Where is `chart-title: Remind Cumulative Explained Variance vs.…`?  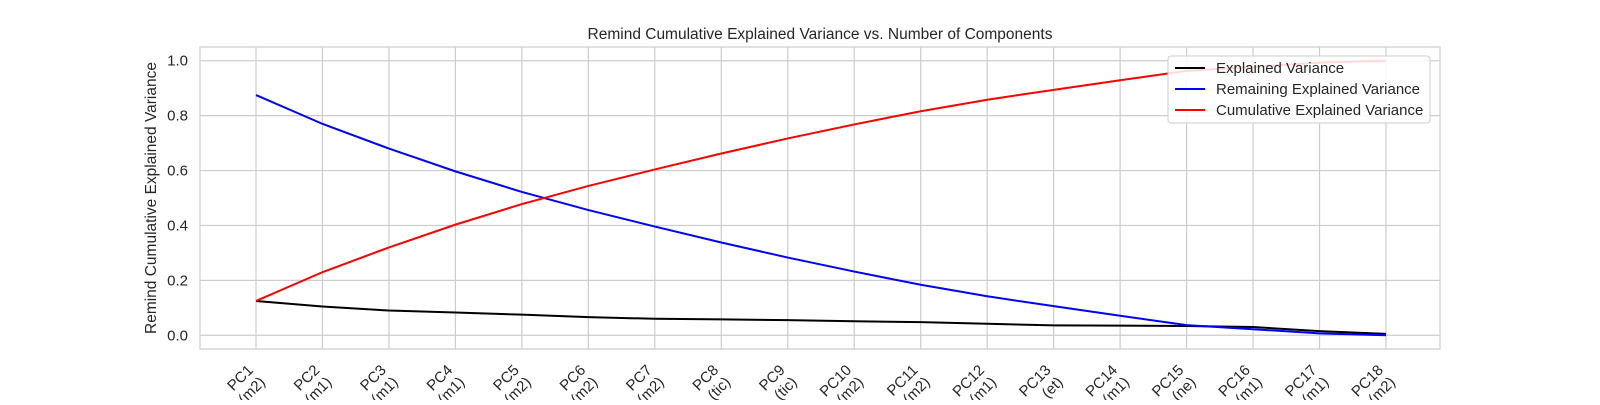
chart-title: Remind Cumulative Explained Variance vs.… is located at coordinates (820, 34).